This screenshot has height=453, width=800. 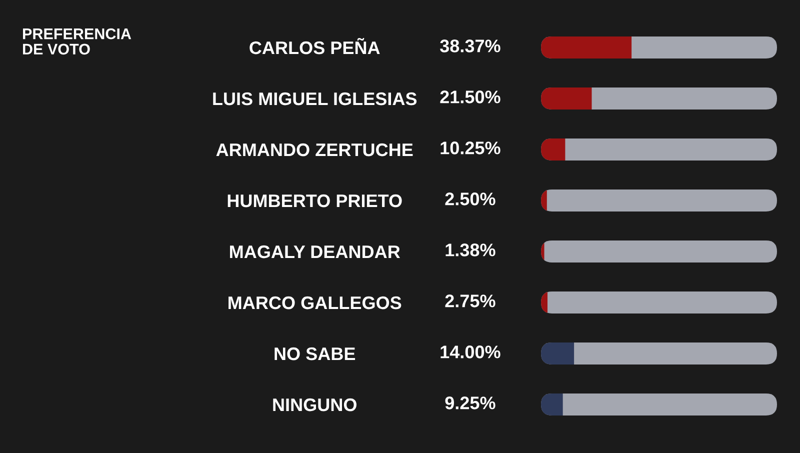 What do you see at coordinates (315, 303) in the screenshot?
I see `y-tick-label: MARCO GALLEGOS` at bounding box center [315, 303].